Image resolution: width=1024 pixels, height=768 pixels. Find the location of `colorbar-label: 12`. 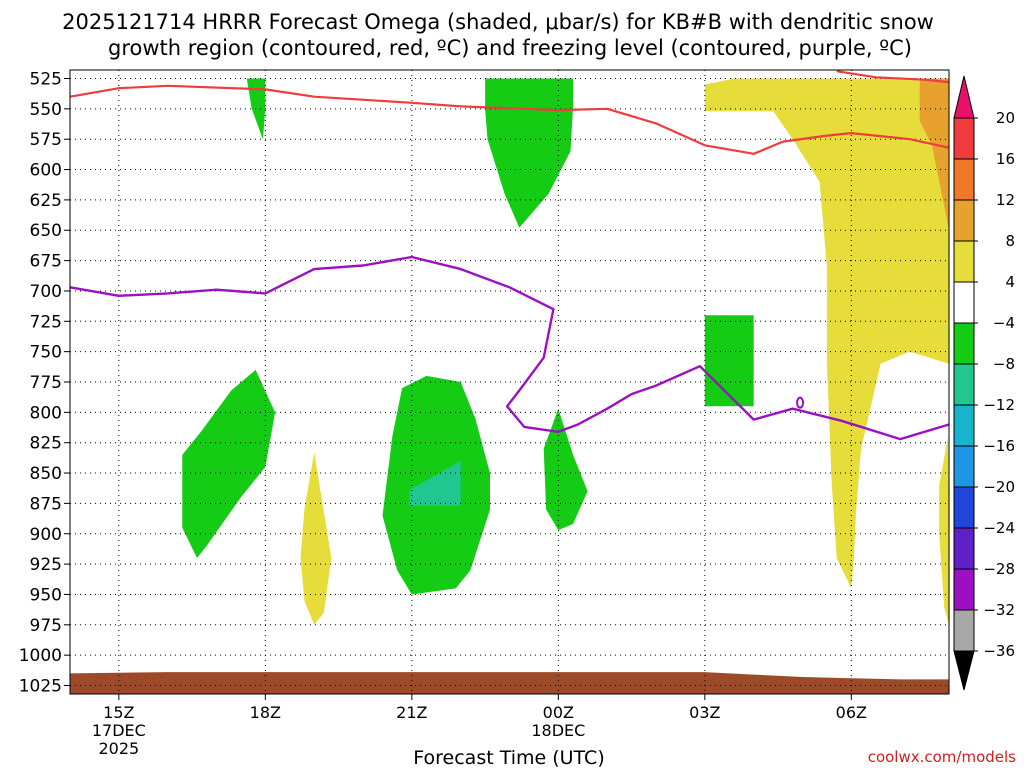

colorbar-label: 12 is located at coordinates (1005, 200).